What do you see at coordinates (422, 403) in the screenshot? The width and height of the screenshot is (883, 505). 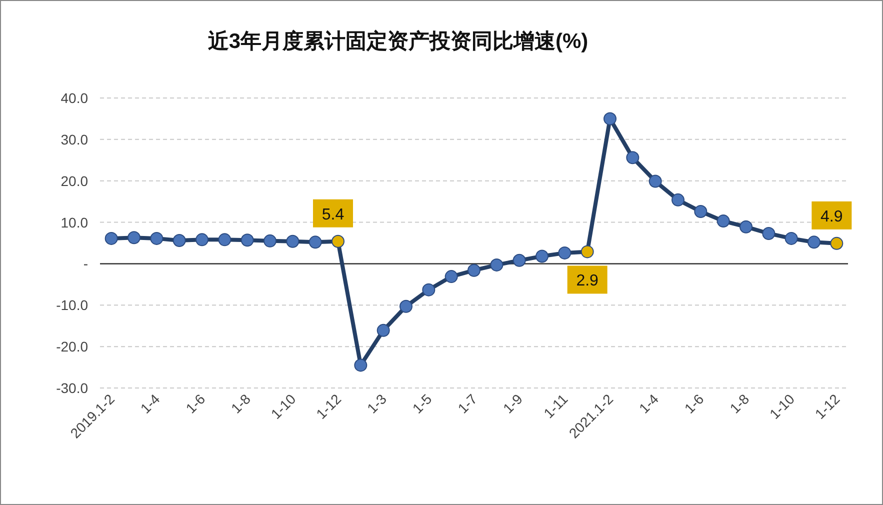 I see `x-tick-label: 1-5` at bounding box center [422, 403].